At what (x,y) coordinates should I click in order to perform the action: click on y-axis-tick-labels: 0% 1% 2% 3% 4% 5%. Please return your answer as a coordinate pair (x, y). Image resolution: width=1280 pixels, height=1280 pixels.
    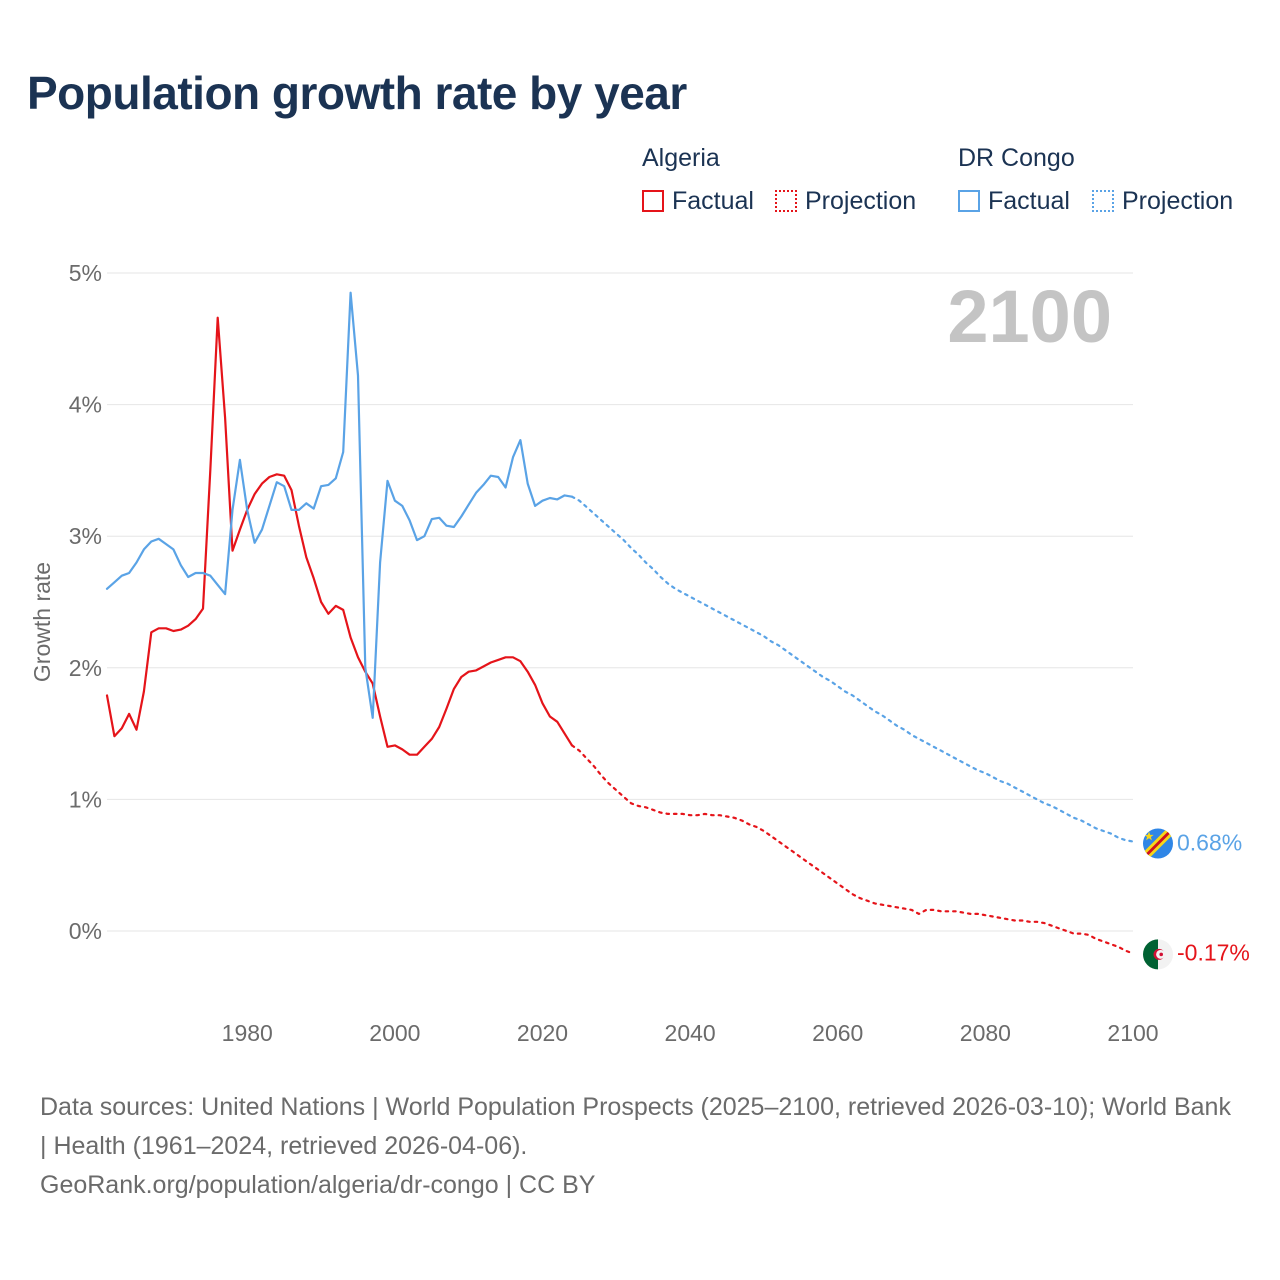
    Looking at the image, I should click on (85, 602).